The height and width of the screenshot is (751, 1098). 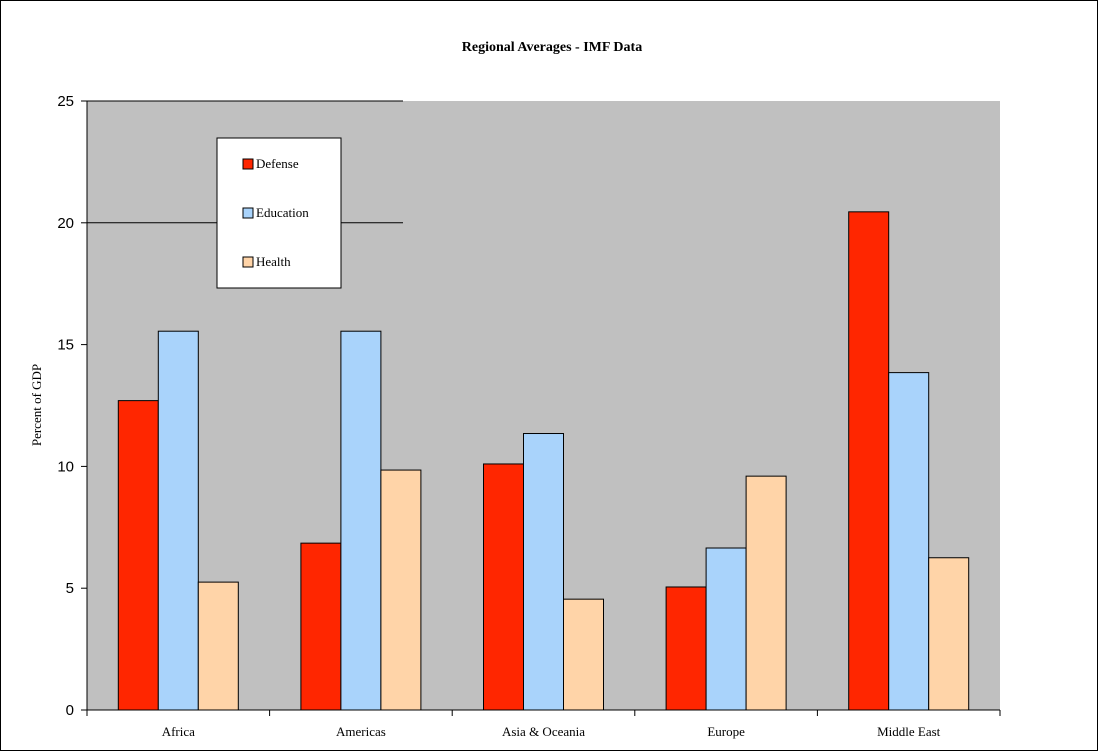 I want to click on legend-box, so click(x=279, y=213).